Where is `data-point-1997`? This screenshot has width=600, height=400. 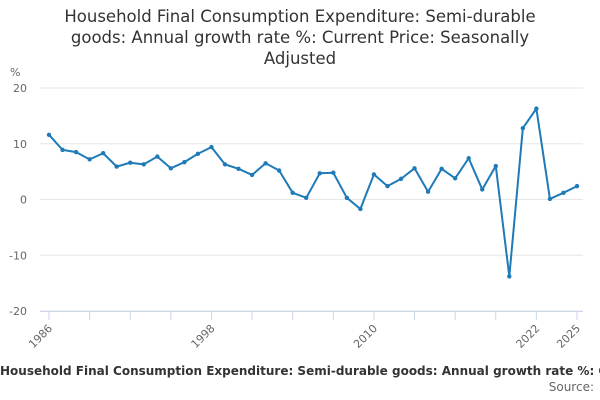 data-point-1997 is located at coordinates (198, 153).